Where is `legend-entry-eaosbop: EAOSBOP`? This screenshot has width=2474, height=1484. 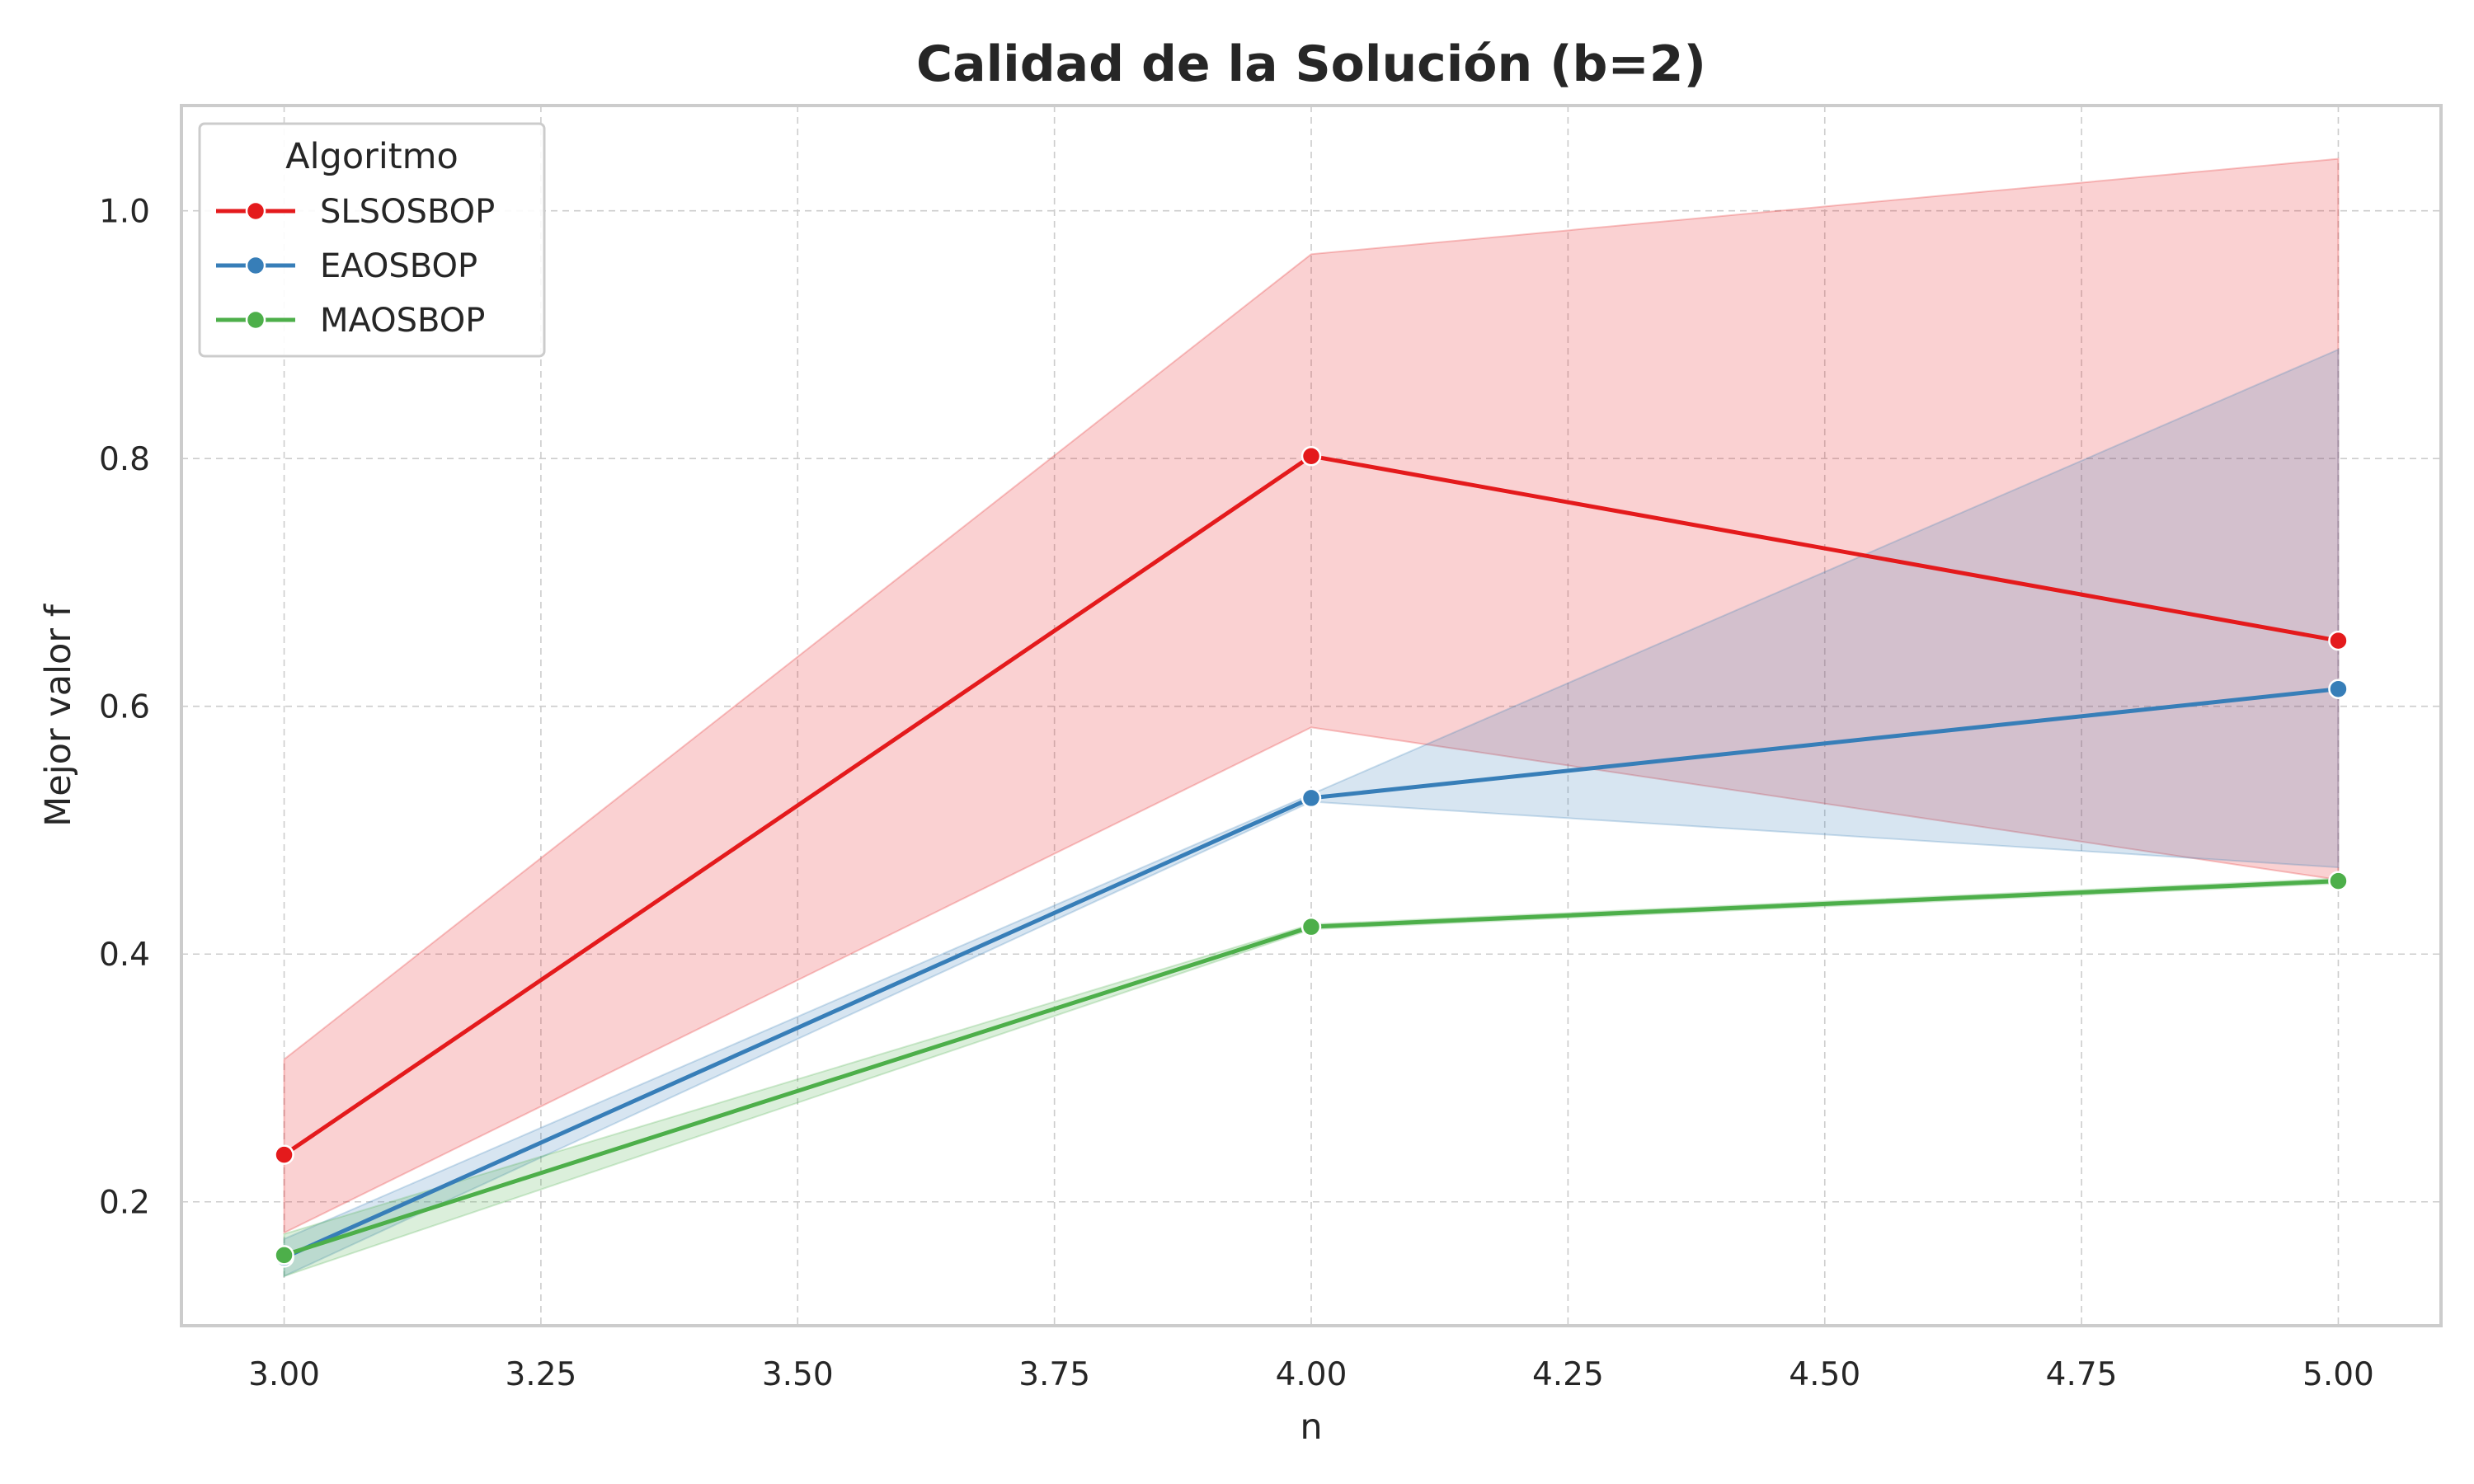
legend-entry-eaosbop: EAOSBOP is located at coordinates (346, 266).